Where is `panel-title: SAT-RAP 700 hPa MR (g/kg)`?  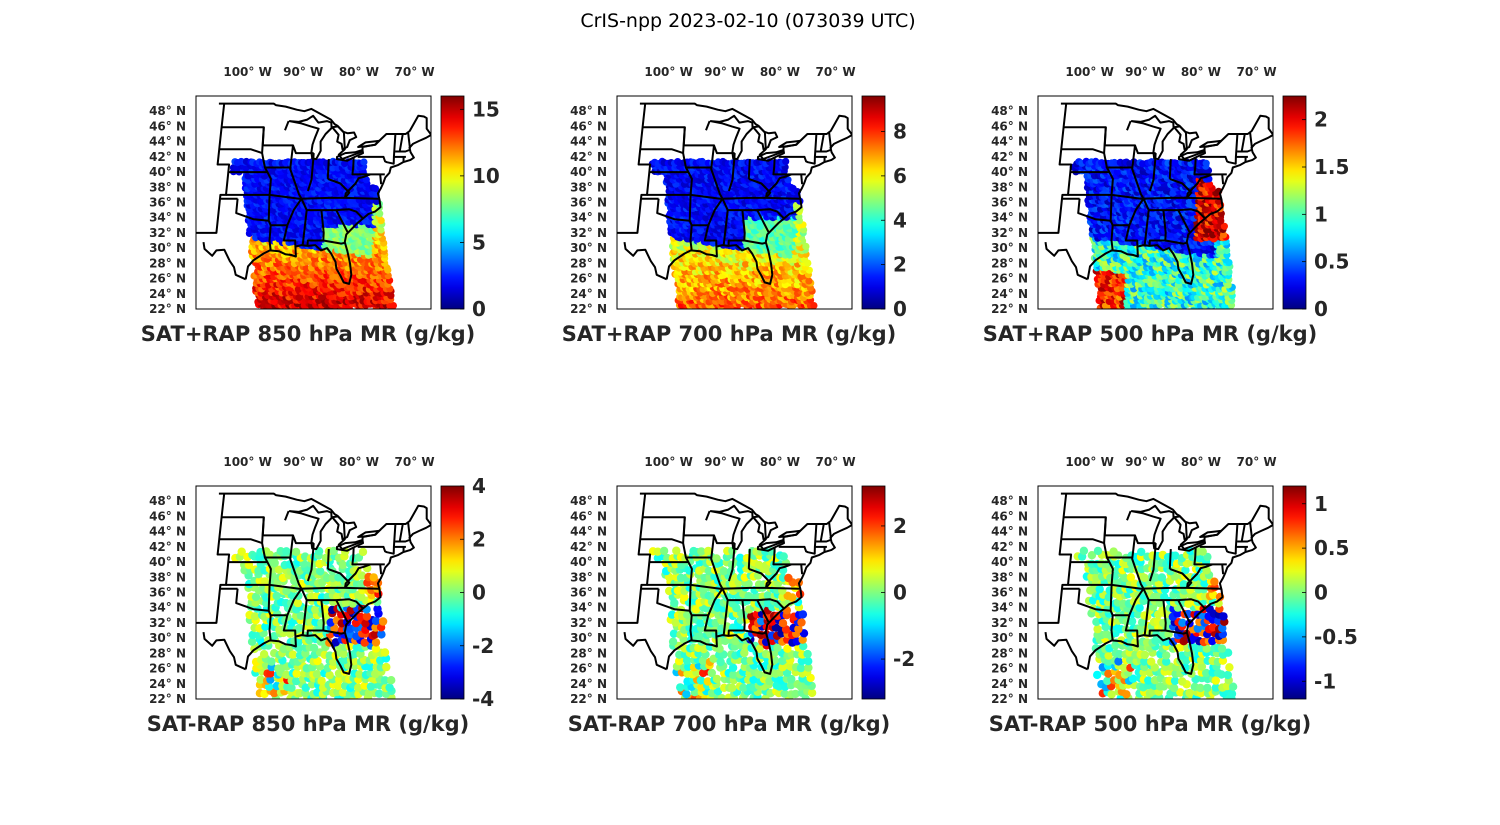 panel-title: SAT-RAP 700 hPa MR (g/kg) is located at coordinates (729, 724).